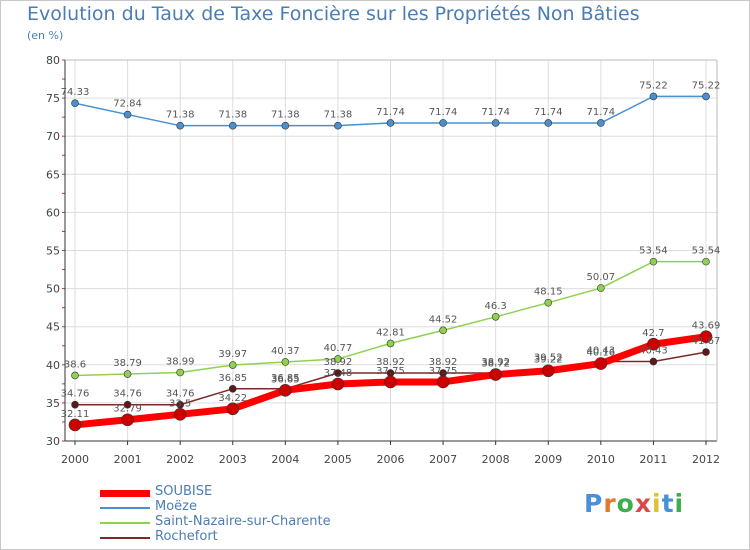 The width and height of the screenshot is (750, 550). Describe the element at coordinates (594, 503) in the screenshot. I see `logo-letter: P` at that location.